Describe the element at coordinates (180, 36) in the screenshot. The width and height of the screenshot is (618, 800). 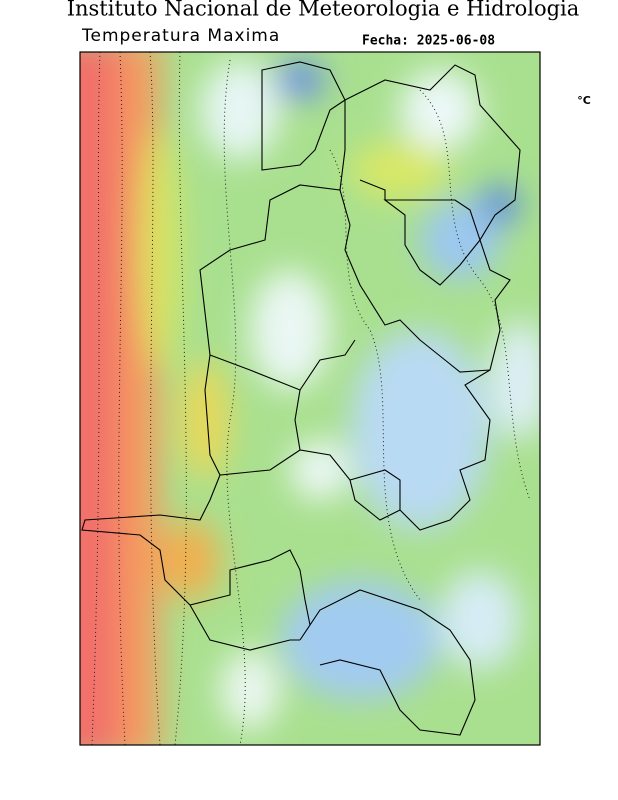
I see `subtitle: Temperatura Maxima` at that location.